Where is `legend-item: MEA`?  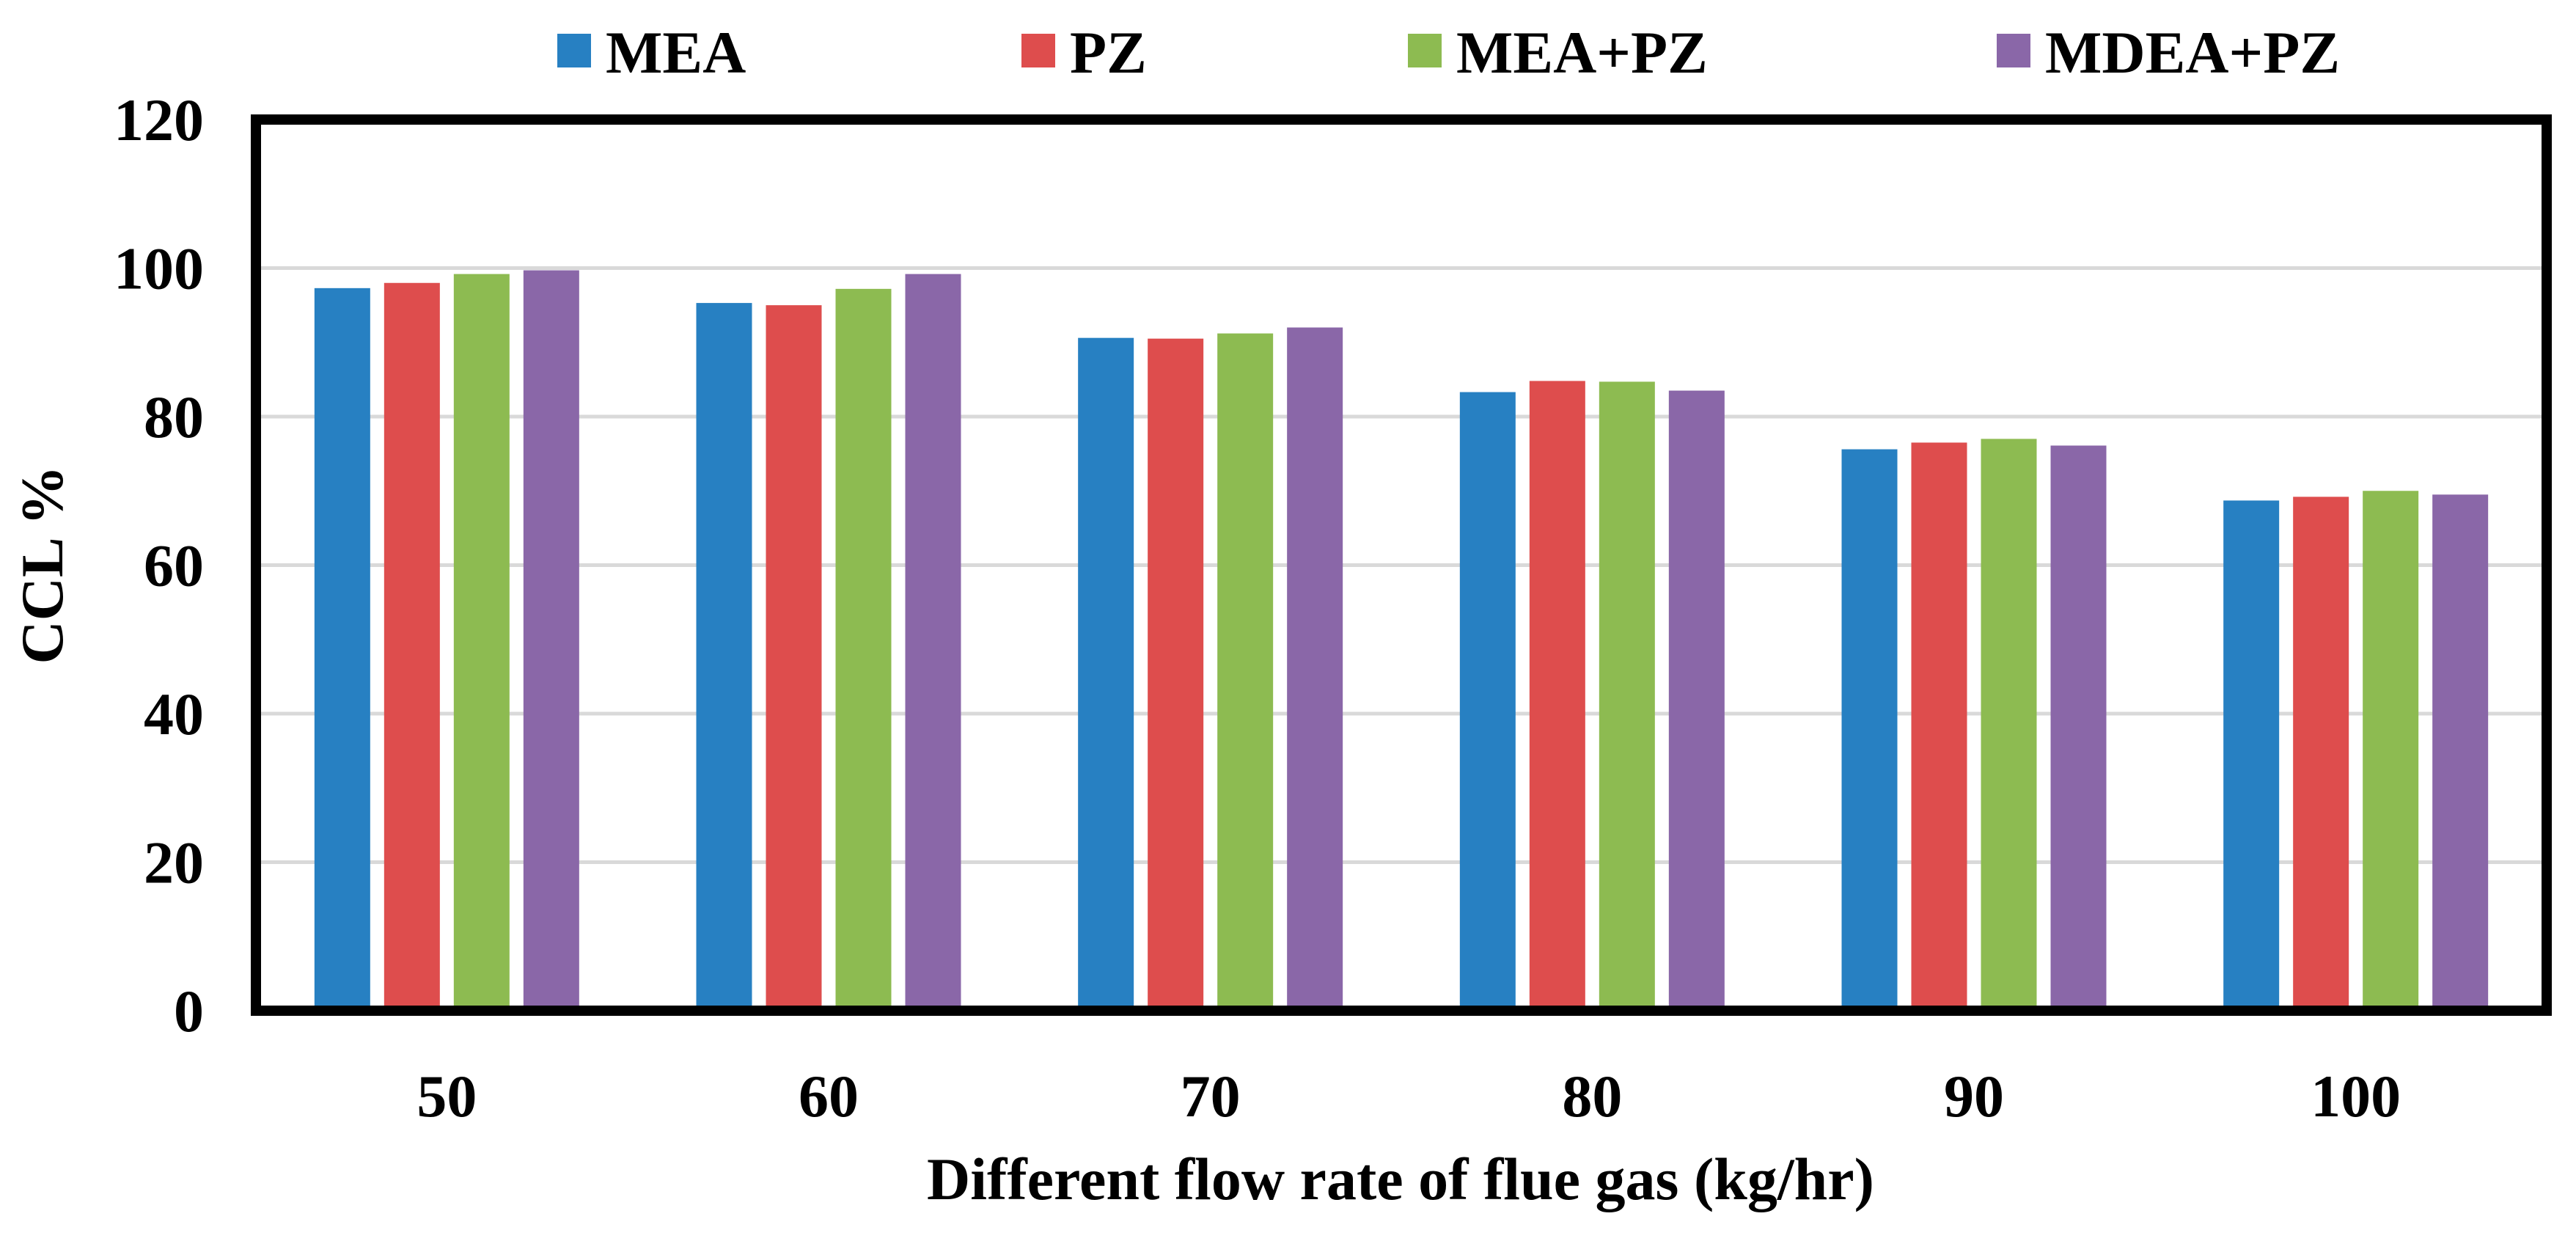
legend-item: MEA is located at coordinates (652, 52).